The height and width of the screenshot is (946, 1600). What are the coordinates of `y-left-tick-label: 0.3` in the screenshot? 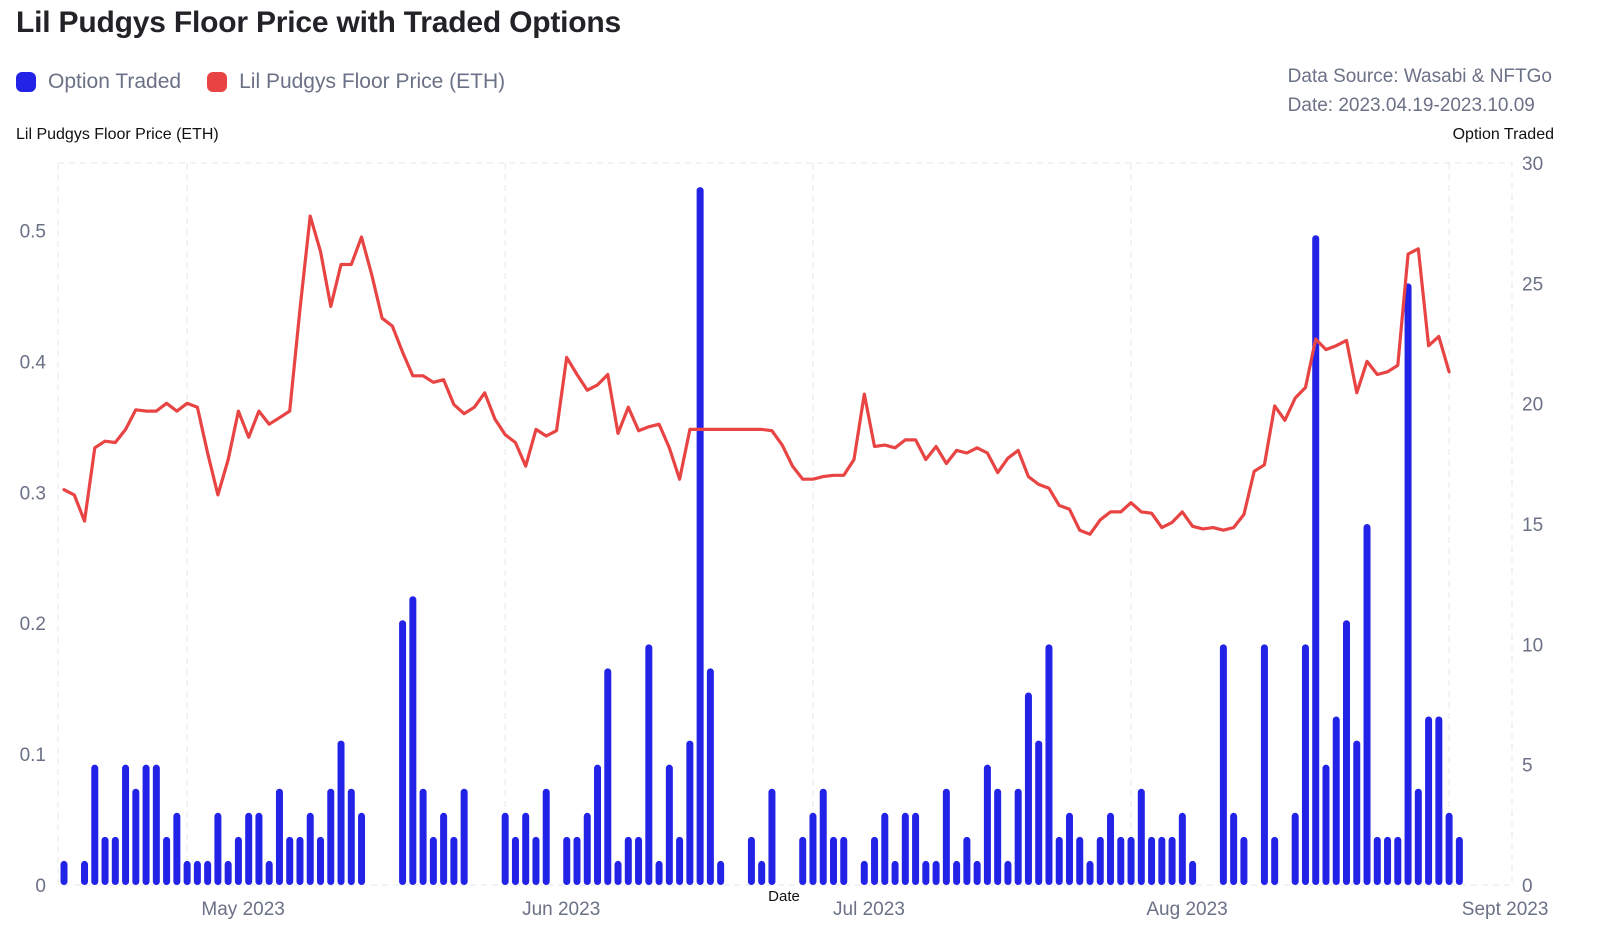 It's located at (33, 493).